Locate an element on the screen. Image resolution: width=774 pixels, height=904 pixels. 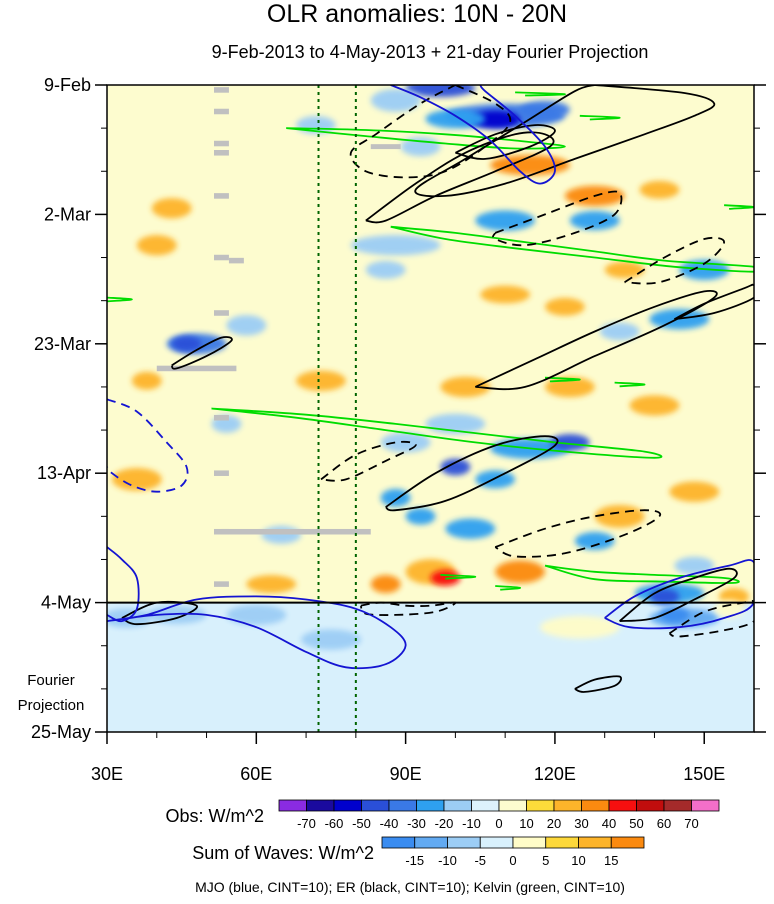
obs-colorbar-tick-9: 20 is located at coordinates (554, 823).